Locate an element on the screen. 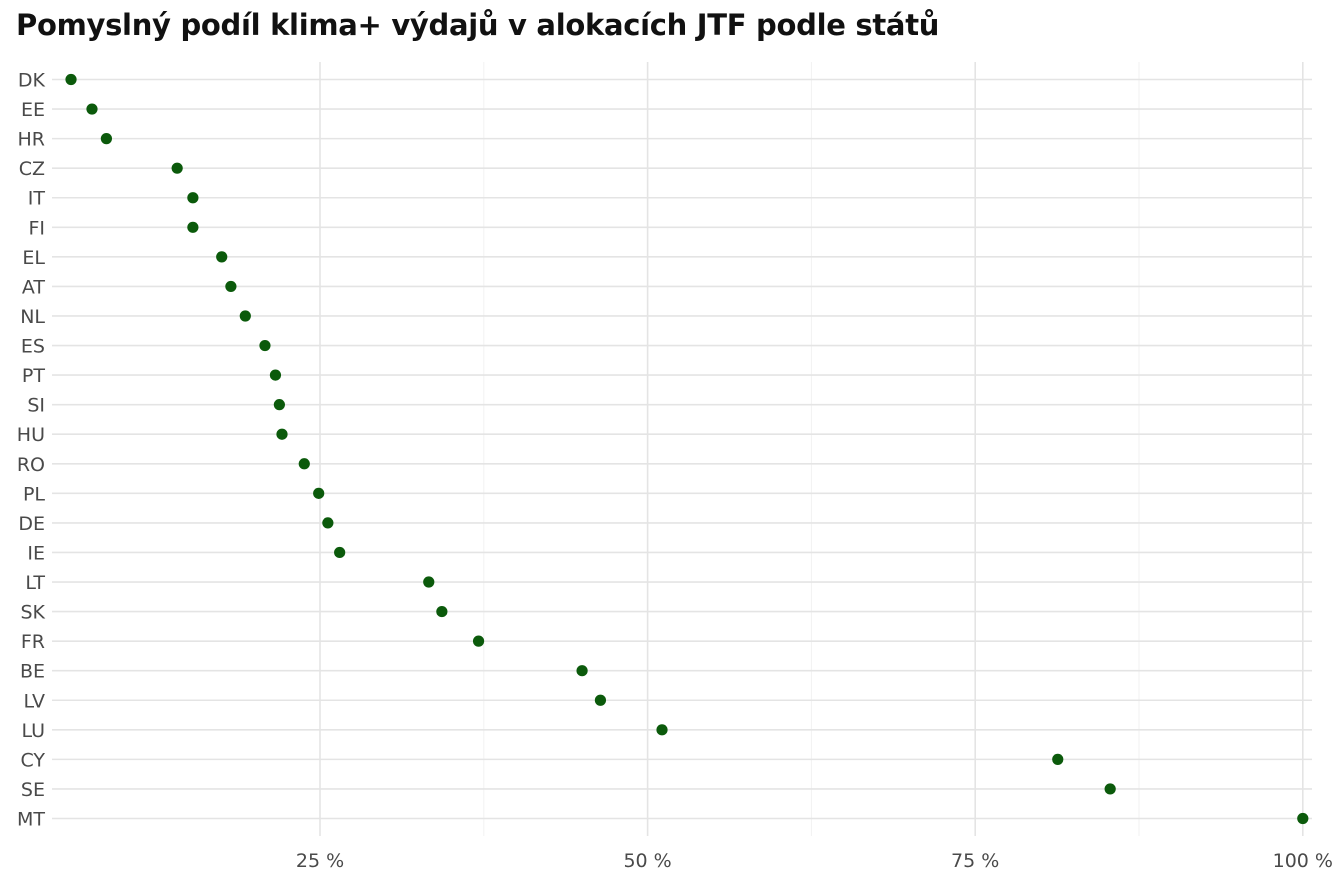 The width and height of the screenshot is (1344, 887). x-axis: 25 % 50 % 75 % 100 % is located at coordinates (814, 861).